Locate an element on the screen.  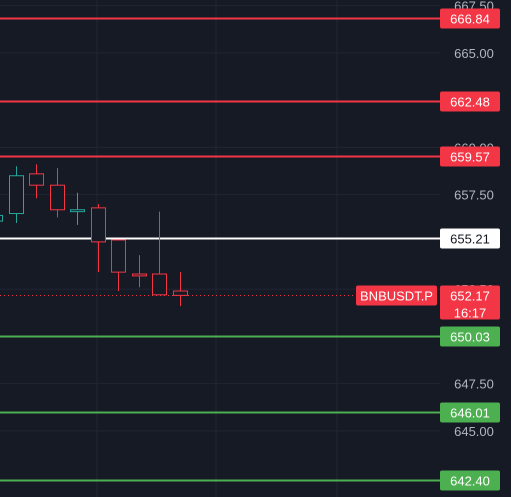
candles is located at coordinates (94, 235).